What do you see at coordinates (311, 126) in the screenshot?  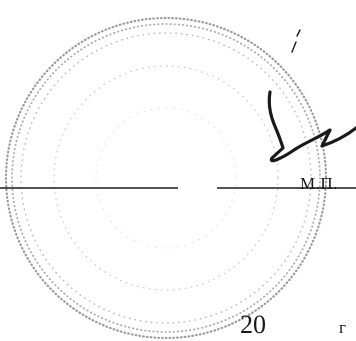 I see `signature-stroke` at bounding box center [311, 126].